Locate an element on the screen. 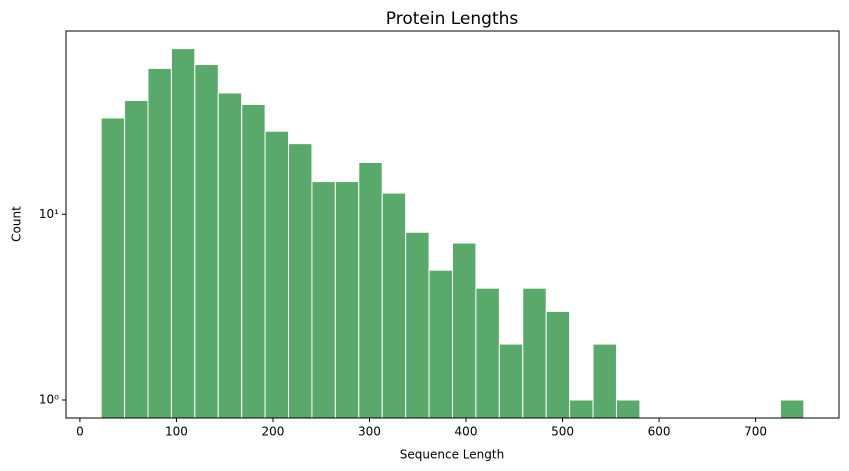  x-tick-label: 700 is located at coordinates (755, 432).